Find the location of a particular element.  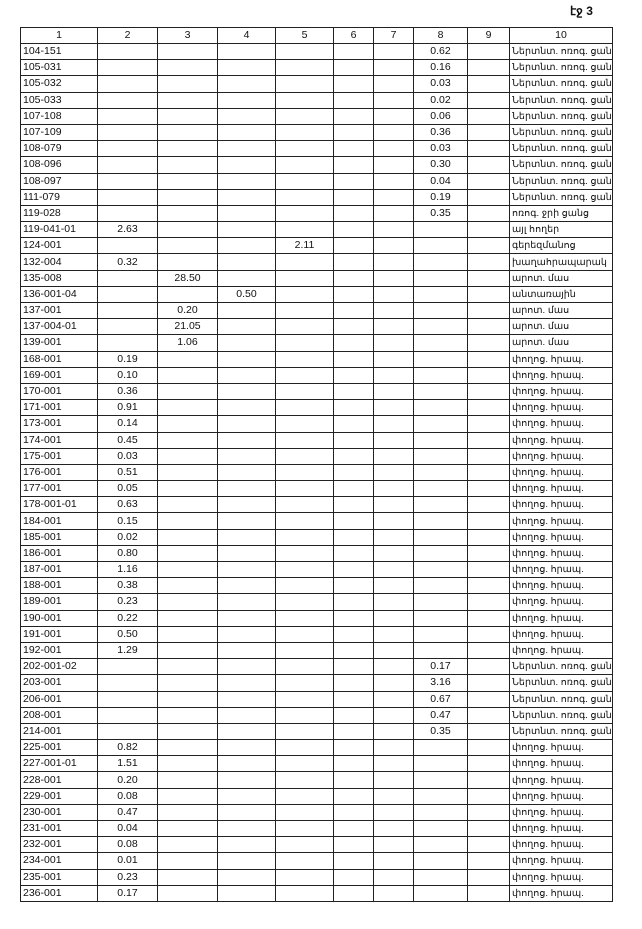

table-cell: 178-001-01 is located at coordinates (59, 505).